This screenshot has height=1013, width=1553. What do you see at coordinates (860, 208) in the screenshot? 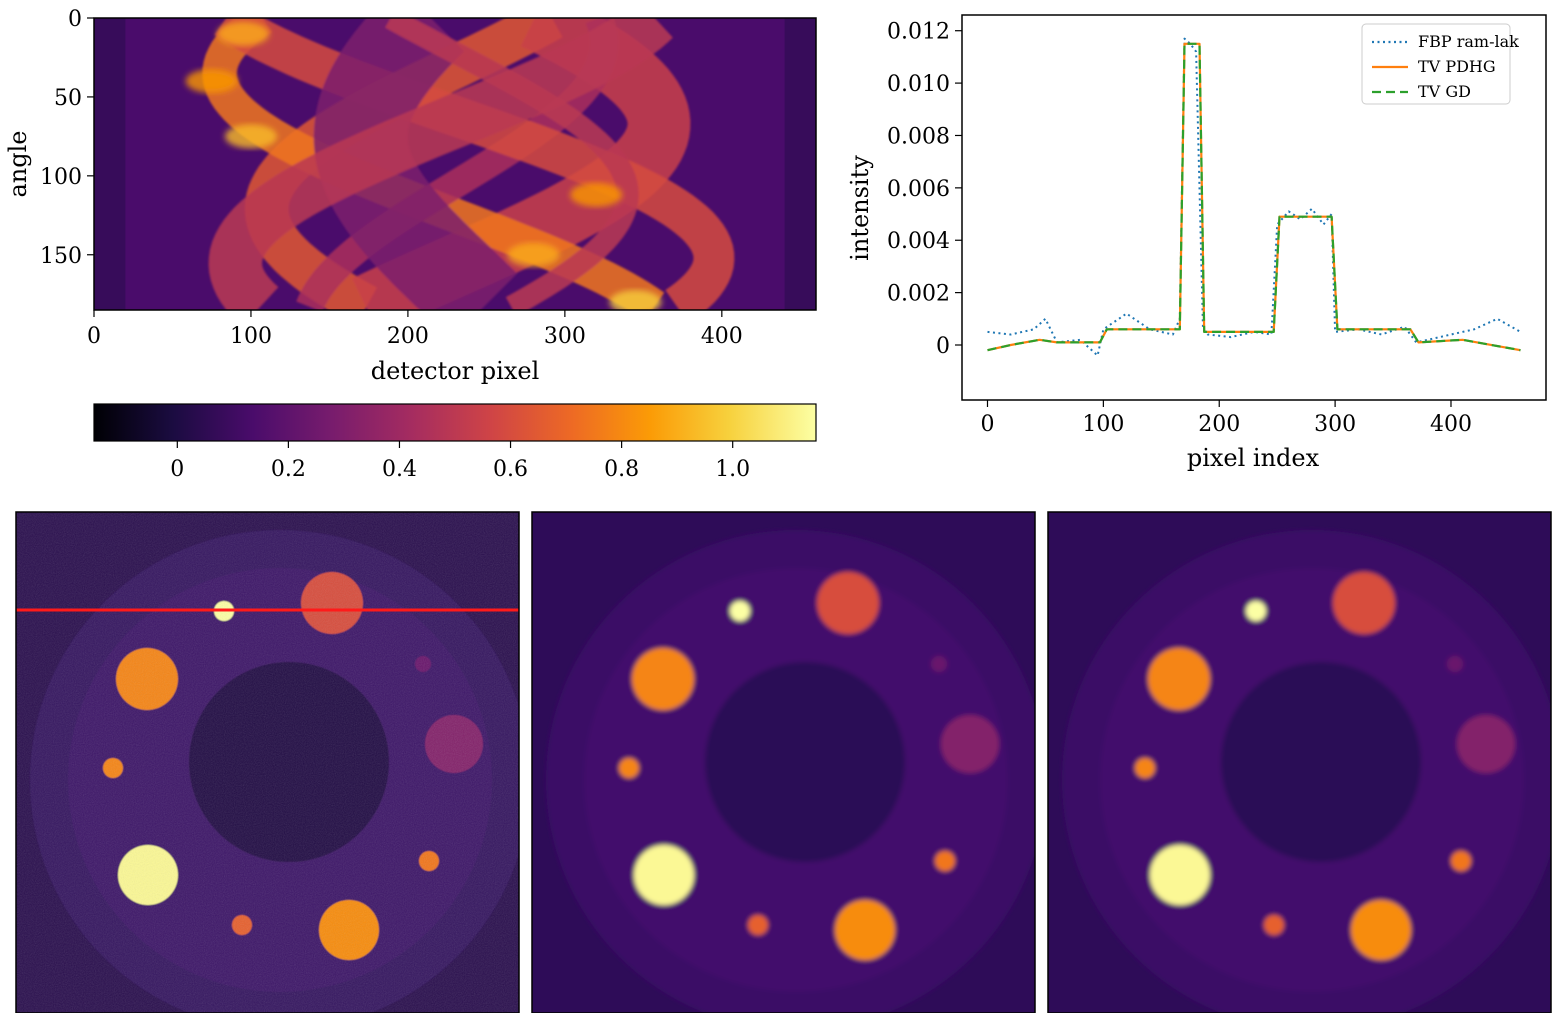
I see `profile-ylabel: intensity` at bounding box center [860, 208].